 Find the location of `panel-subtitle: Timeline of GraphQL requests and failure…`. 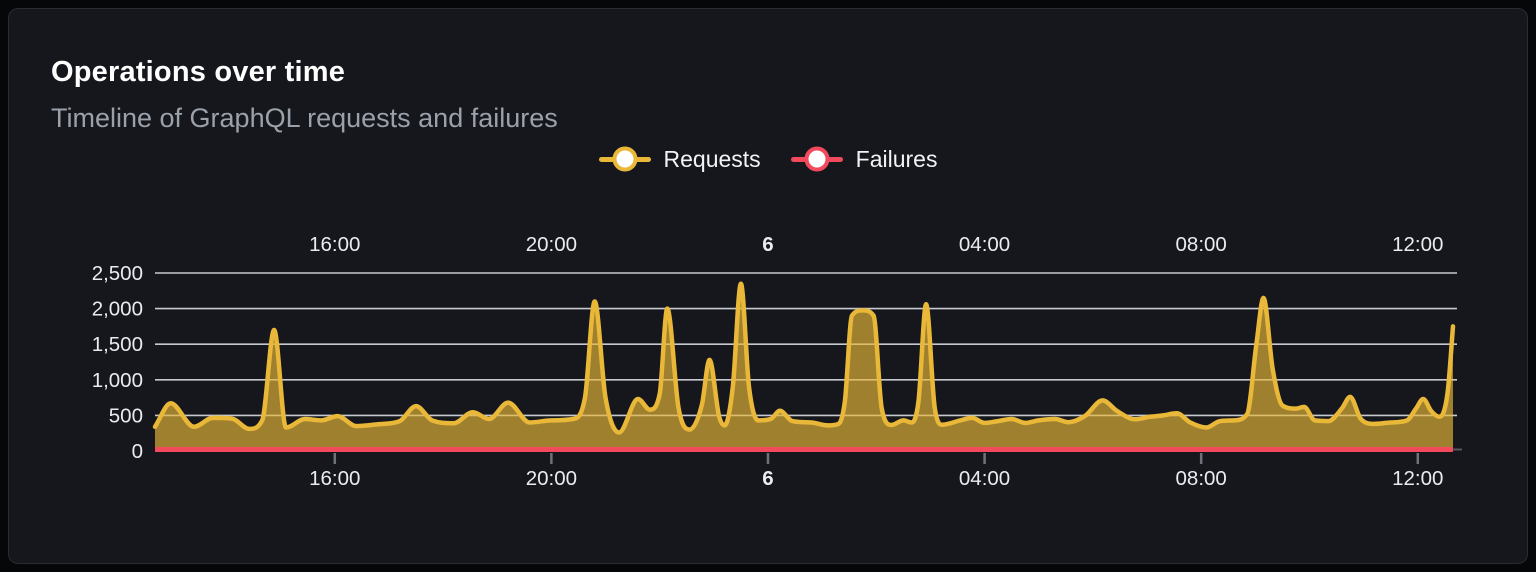

panel-subtitle: Timeline of GraphQL requests and failure… is located at coordinates (304, 118).